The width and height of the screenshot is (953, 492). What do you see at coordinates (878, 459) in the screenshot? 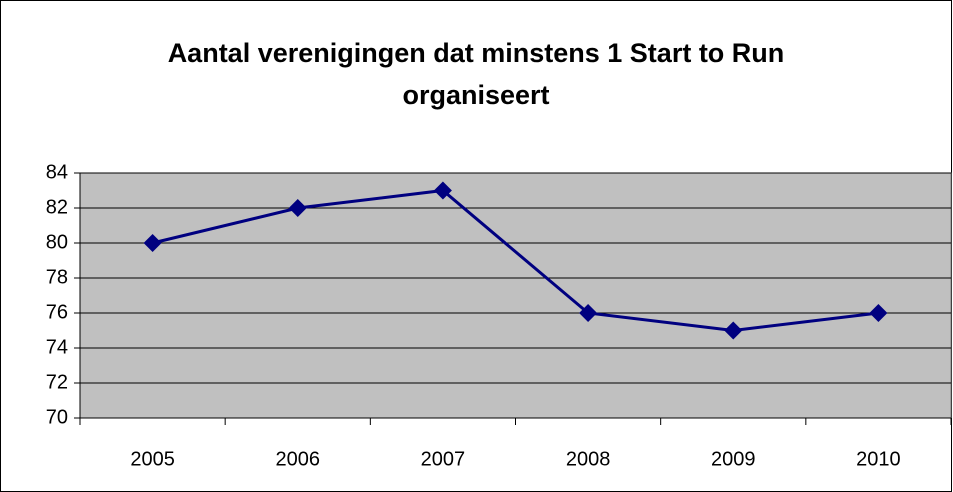
I see `x-tick-label: 2010` at bounding box center [878, 459].